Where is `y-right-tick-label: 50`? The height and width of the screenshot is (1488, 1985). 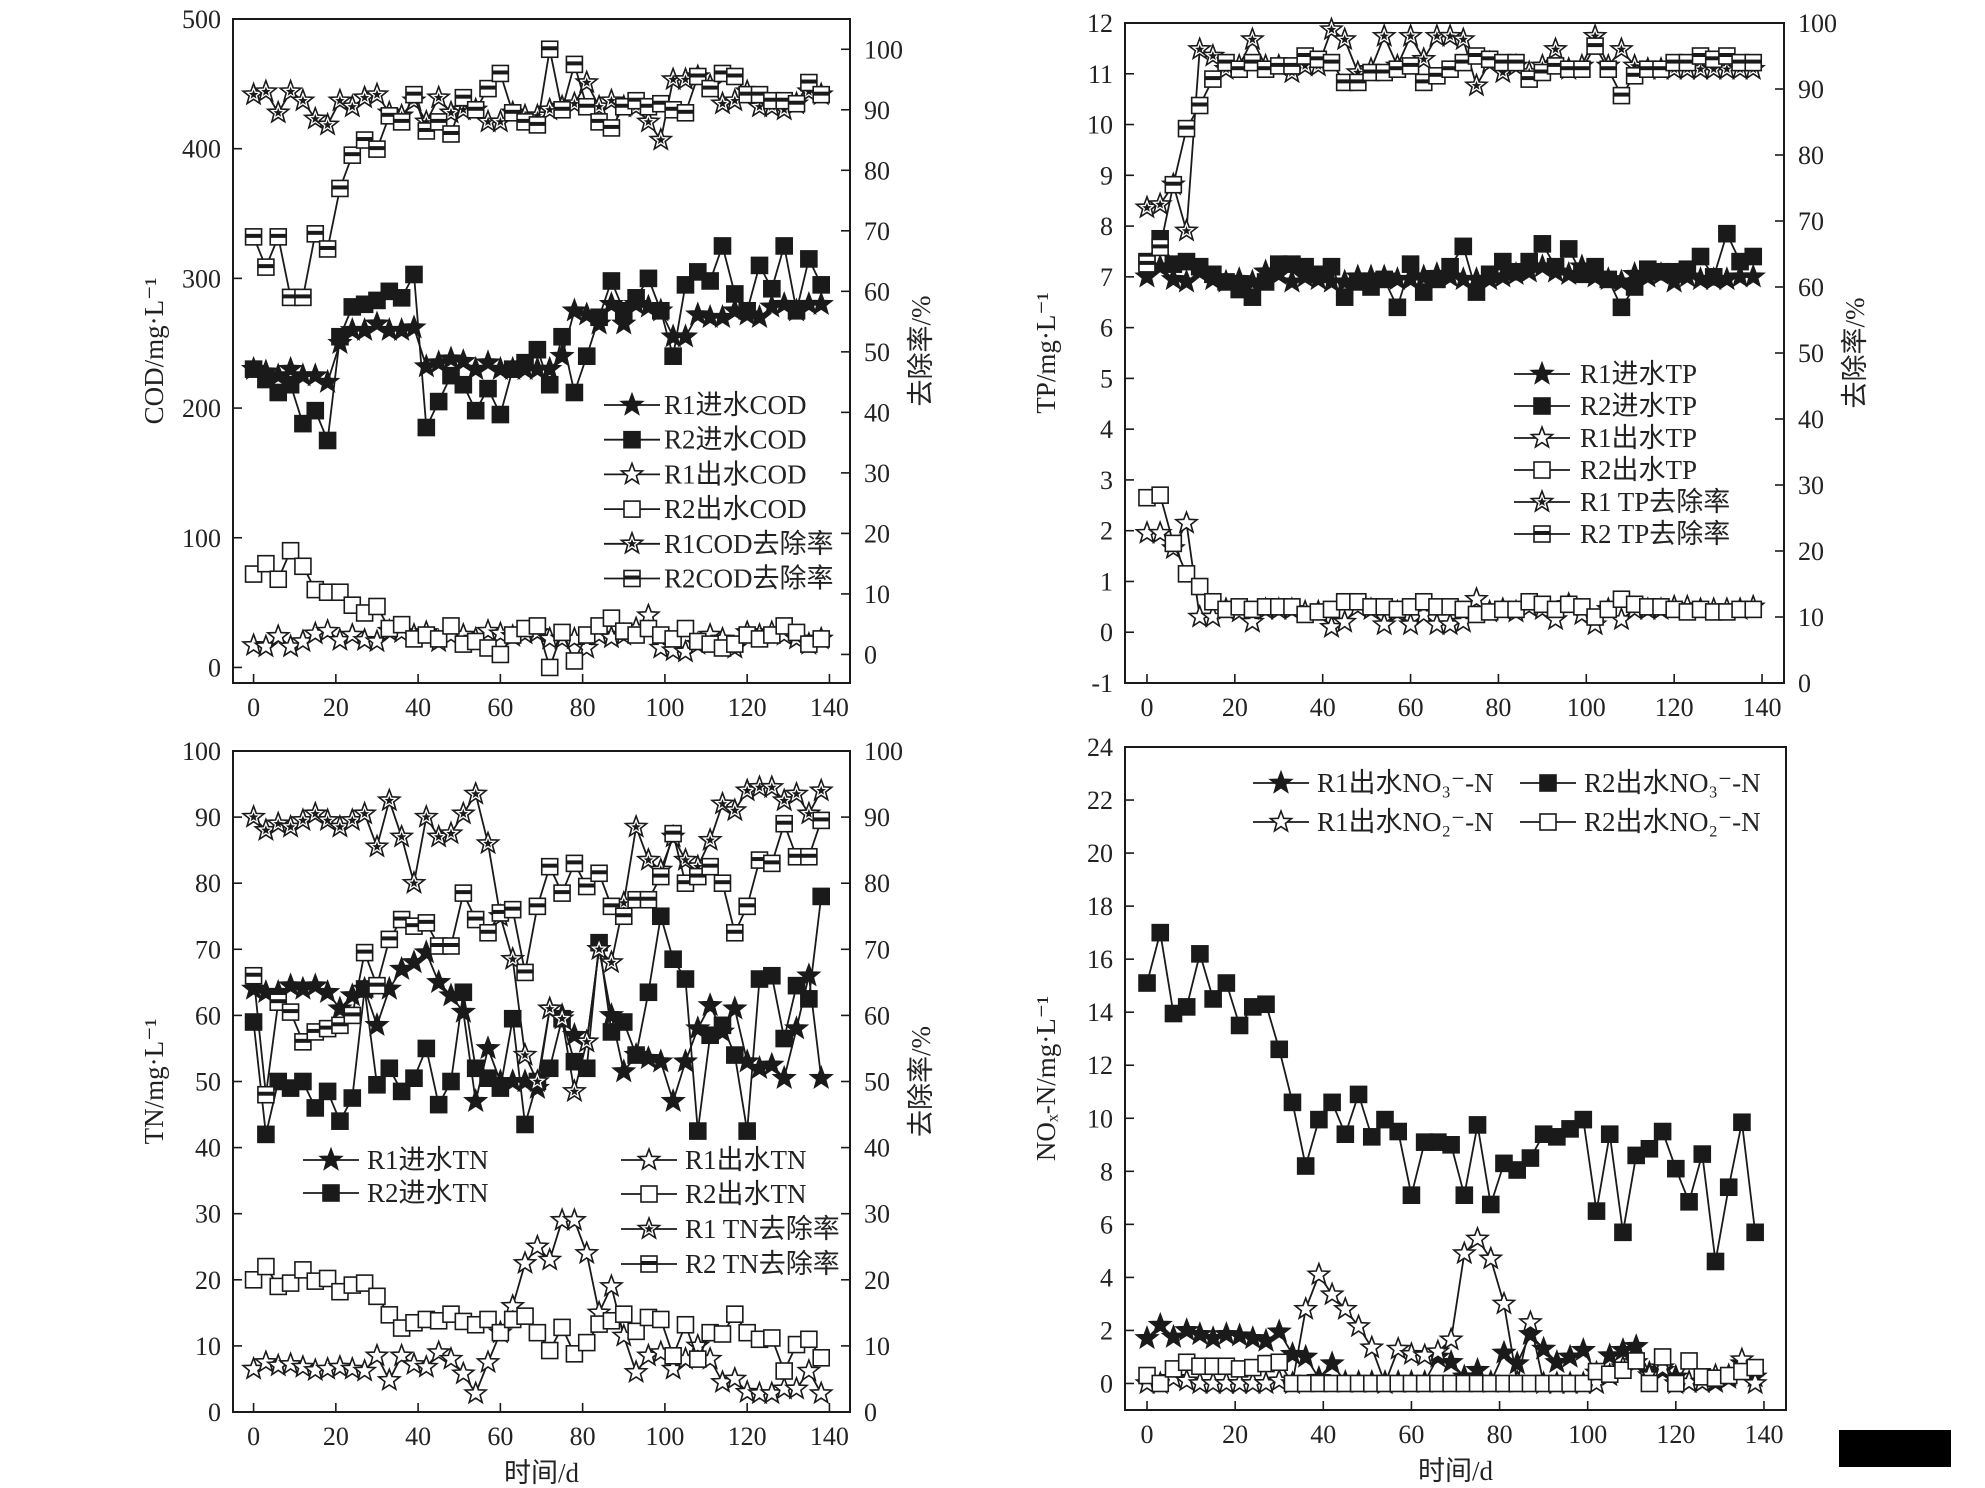
y-right-tick-label: 50 is located at coordinates (877, 352).